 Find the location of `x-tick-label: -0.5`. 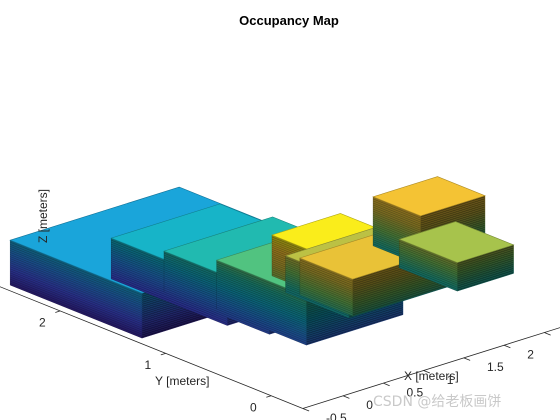

x-tick-label: -0.5 is located at coordinates (336, 415).